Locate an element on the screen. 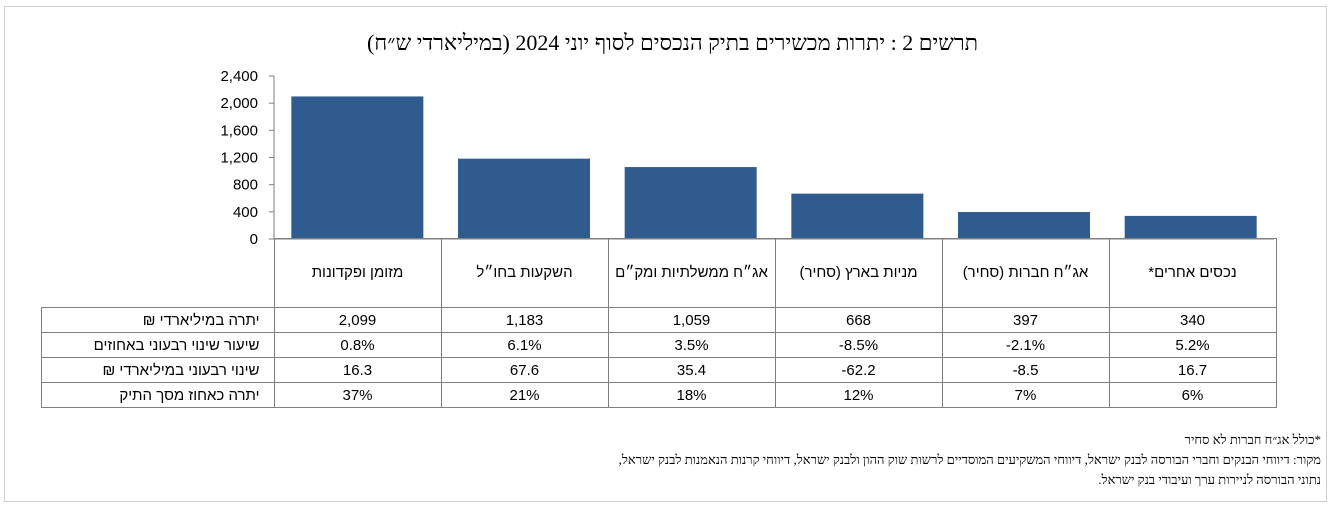 This screenshot has width=1333, height=510. table-cell: 3.5% is located at coordinates (691, 345).